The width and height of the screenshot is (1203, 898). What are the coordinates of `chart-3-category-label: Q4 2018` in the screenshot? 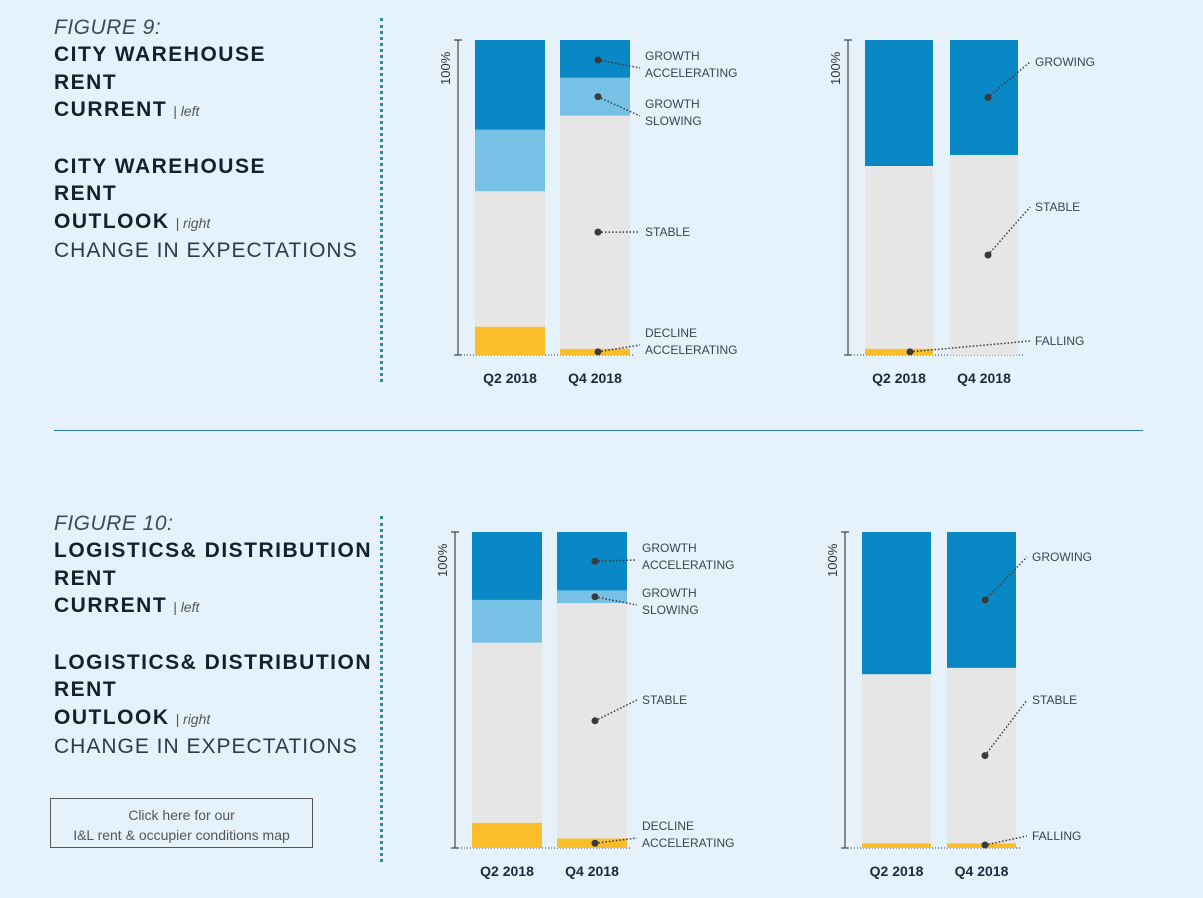 It's located at (982, 871).